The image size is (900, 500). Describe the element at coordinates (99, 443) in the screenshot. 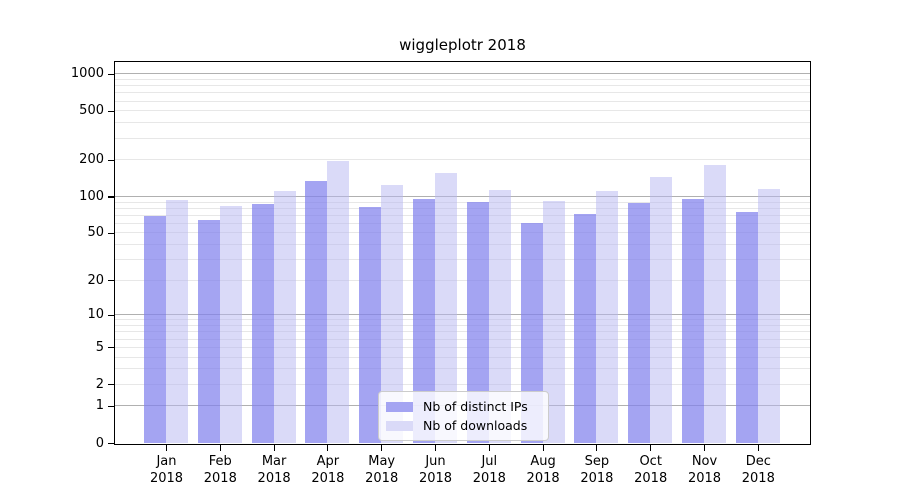

I see `y-tick-label-0: 0` at that location.